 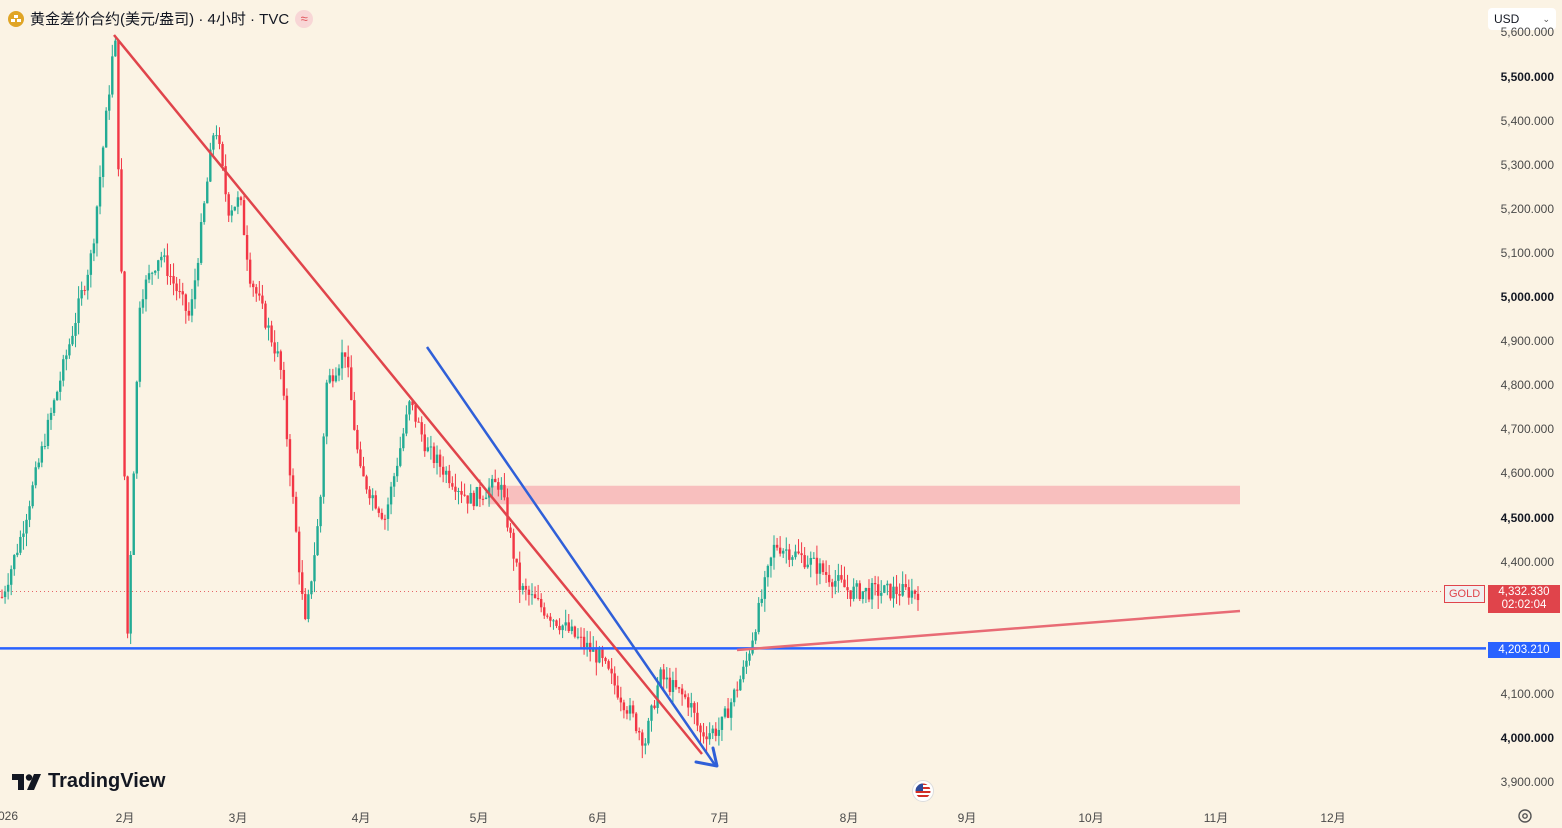 I want to click on price-axis-label: 5,100.000, so click(x=1527, y=252).